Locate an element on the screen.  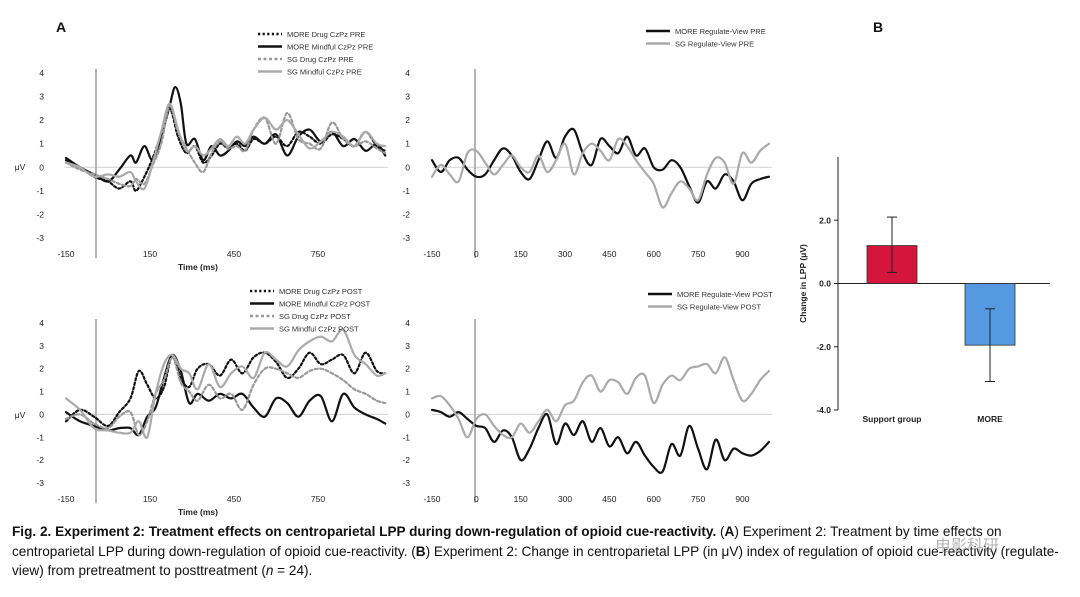
caption-a-label: A is located at coordinates (729, 531).